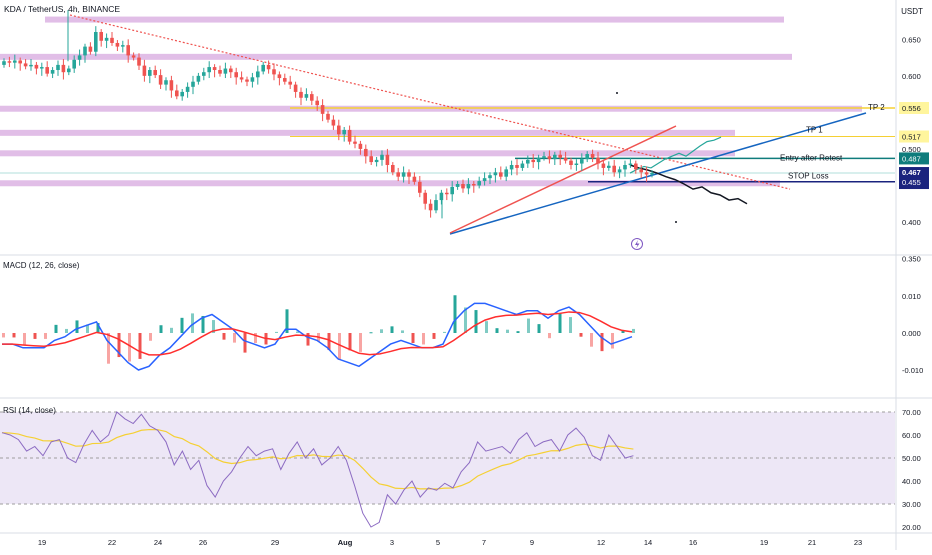 The height and width of the screenshot is (555, 932). Describe the element at coordinates (808, 175) in the screenshot. I see `stop-loss-label: STOP Loss` at that location.